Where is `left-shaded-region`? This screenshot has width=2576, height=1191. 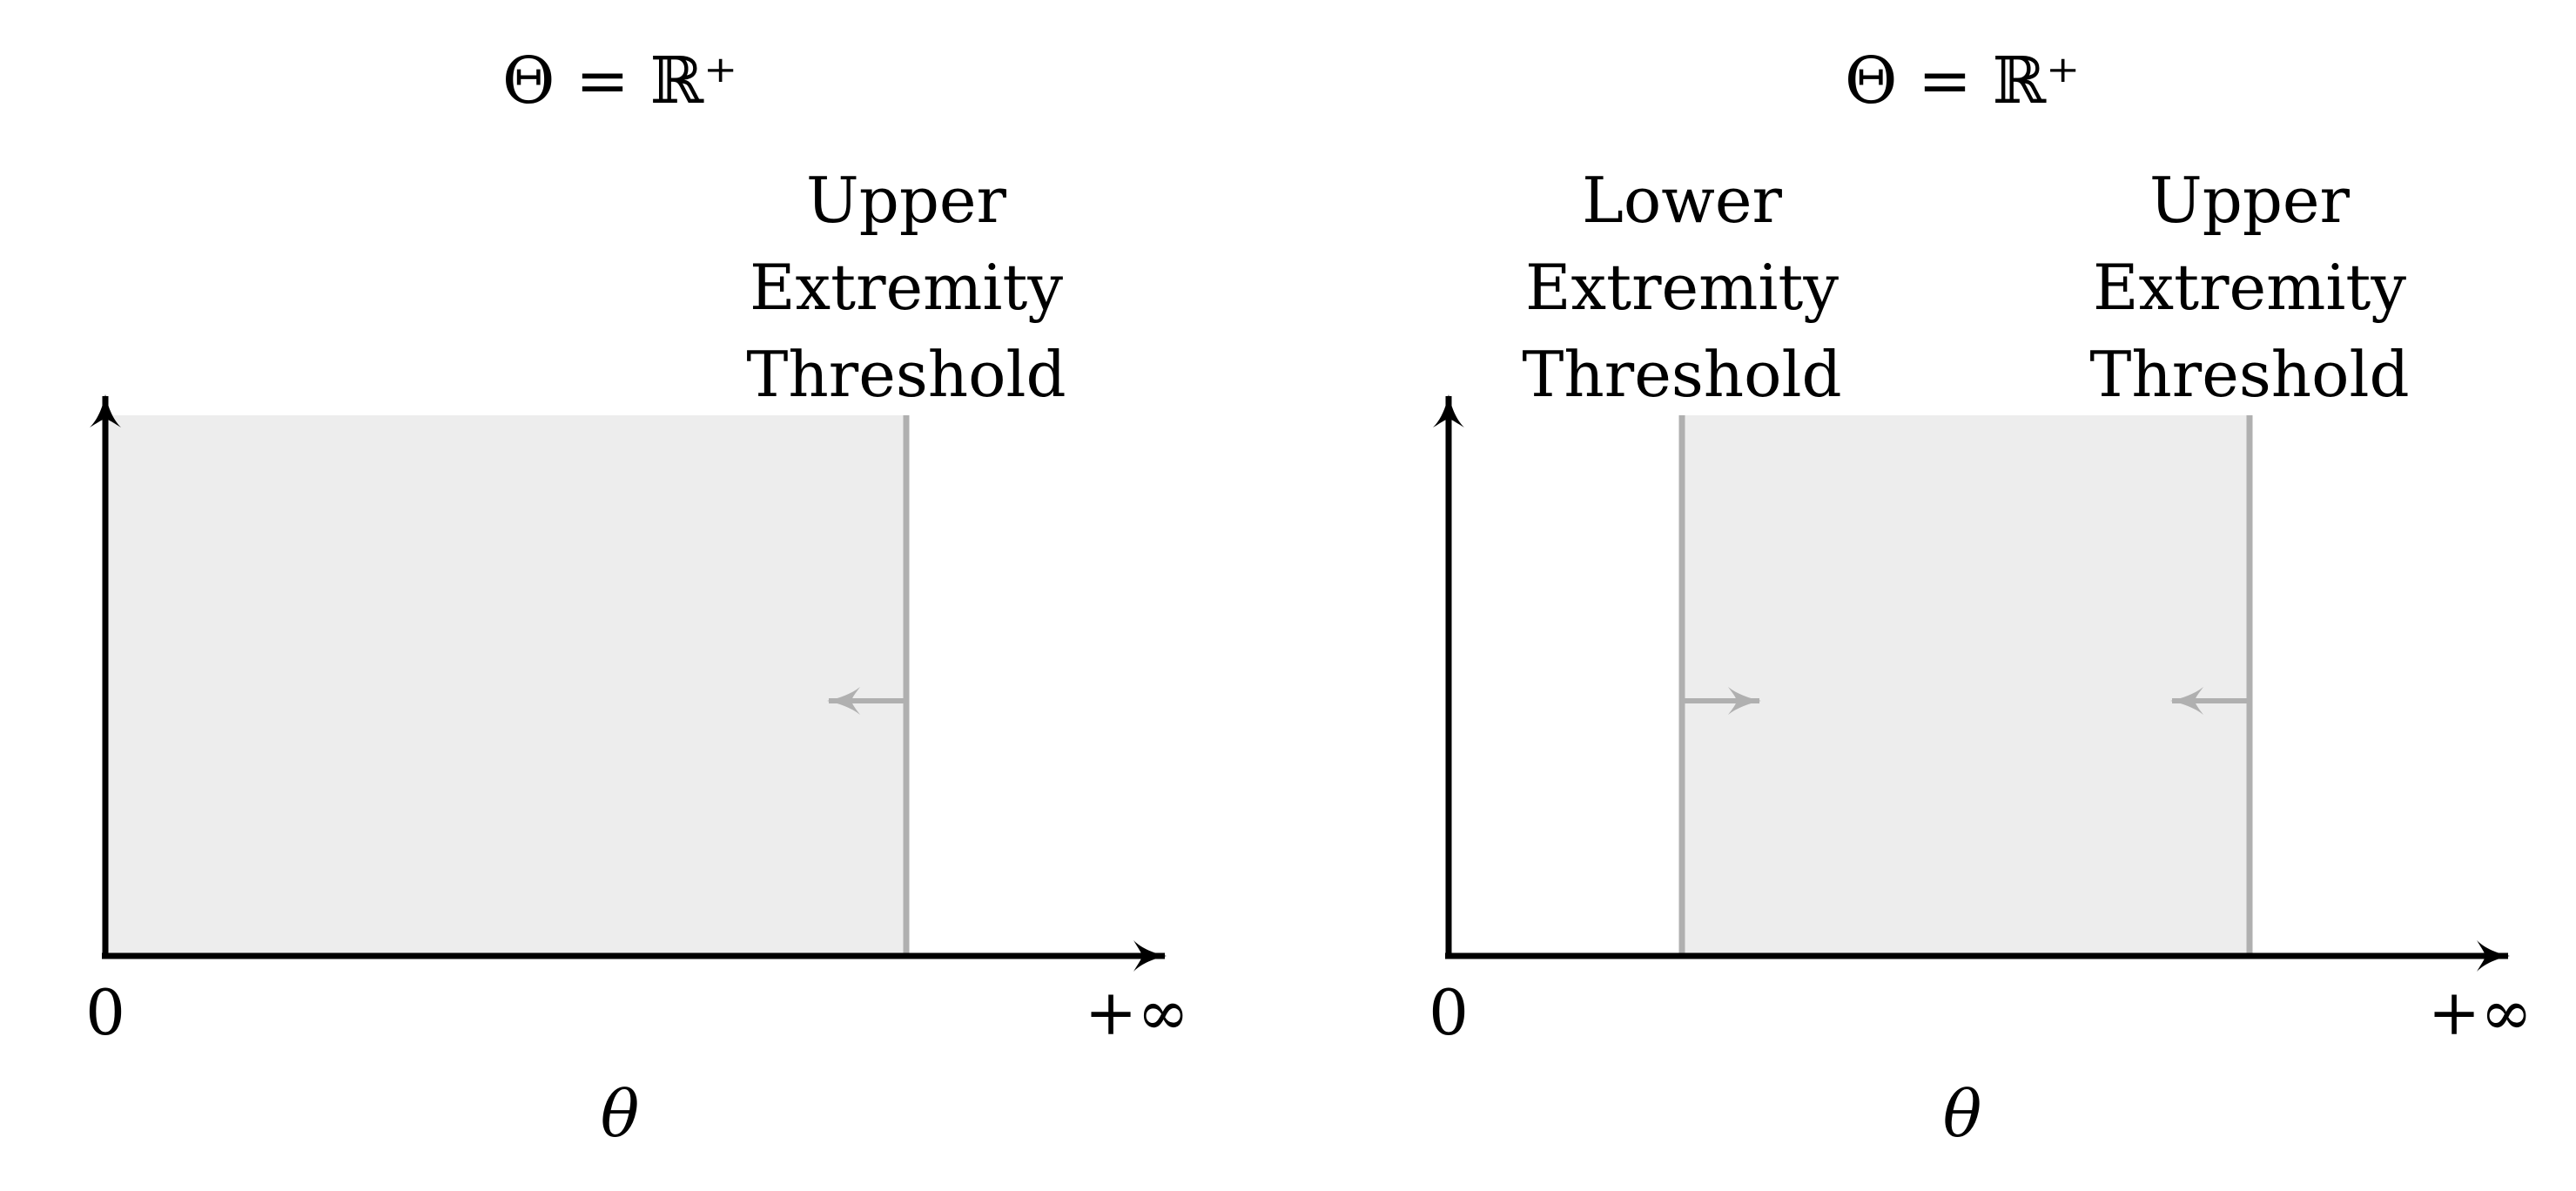
left-shaded-region is located at coordinates (505, 685).